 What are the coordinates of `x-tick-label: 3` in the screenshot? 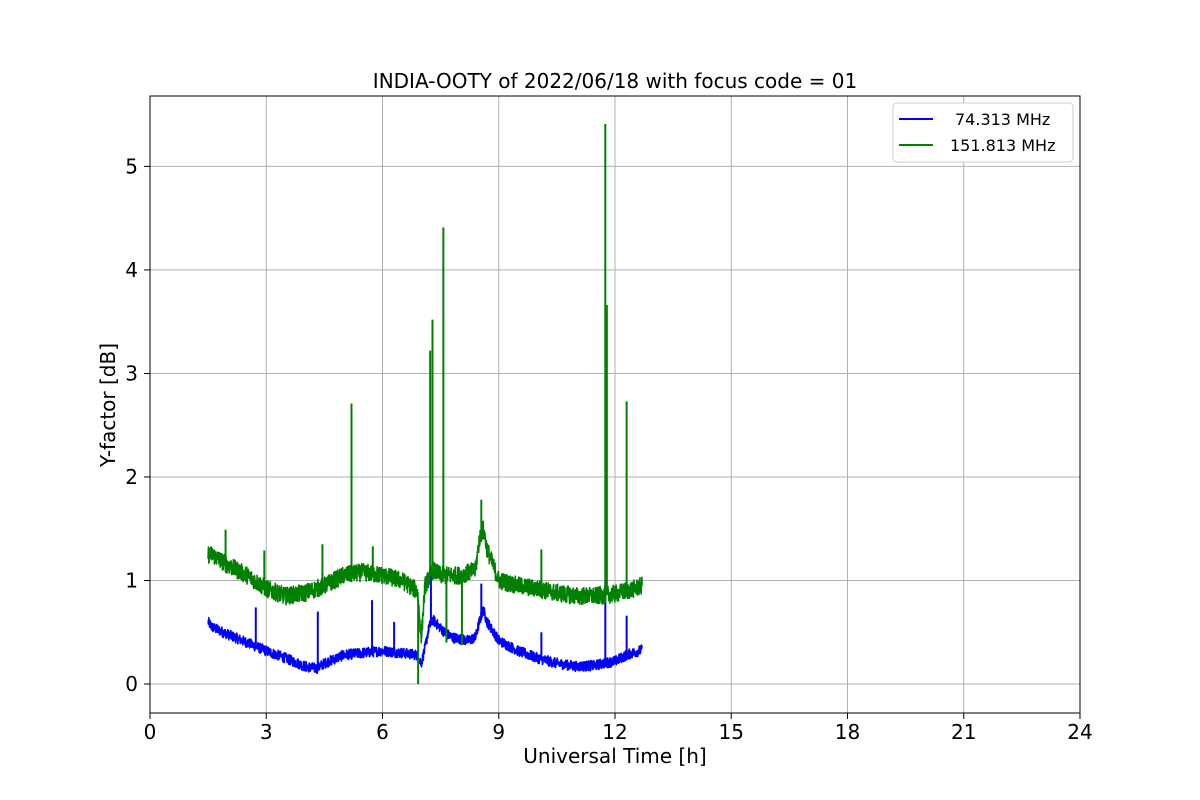 It's located at (266, 732).